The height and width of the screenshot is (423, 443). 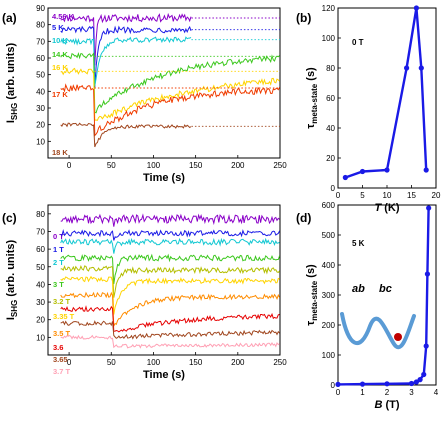 What do you see at coordinates (329, 8) in the screenshot?
I see `y-tick-label: 120` at bounding box center [329, 8].